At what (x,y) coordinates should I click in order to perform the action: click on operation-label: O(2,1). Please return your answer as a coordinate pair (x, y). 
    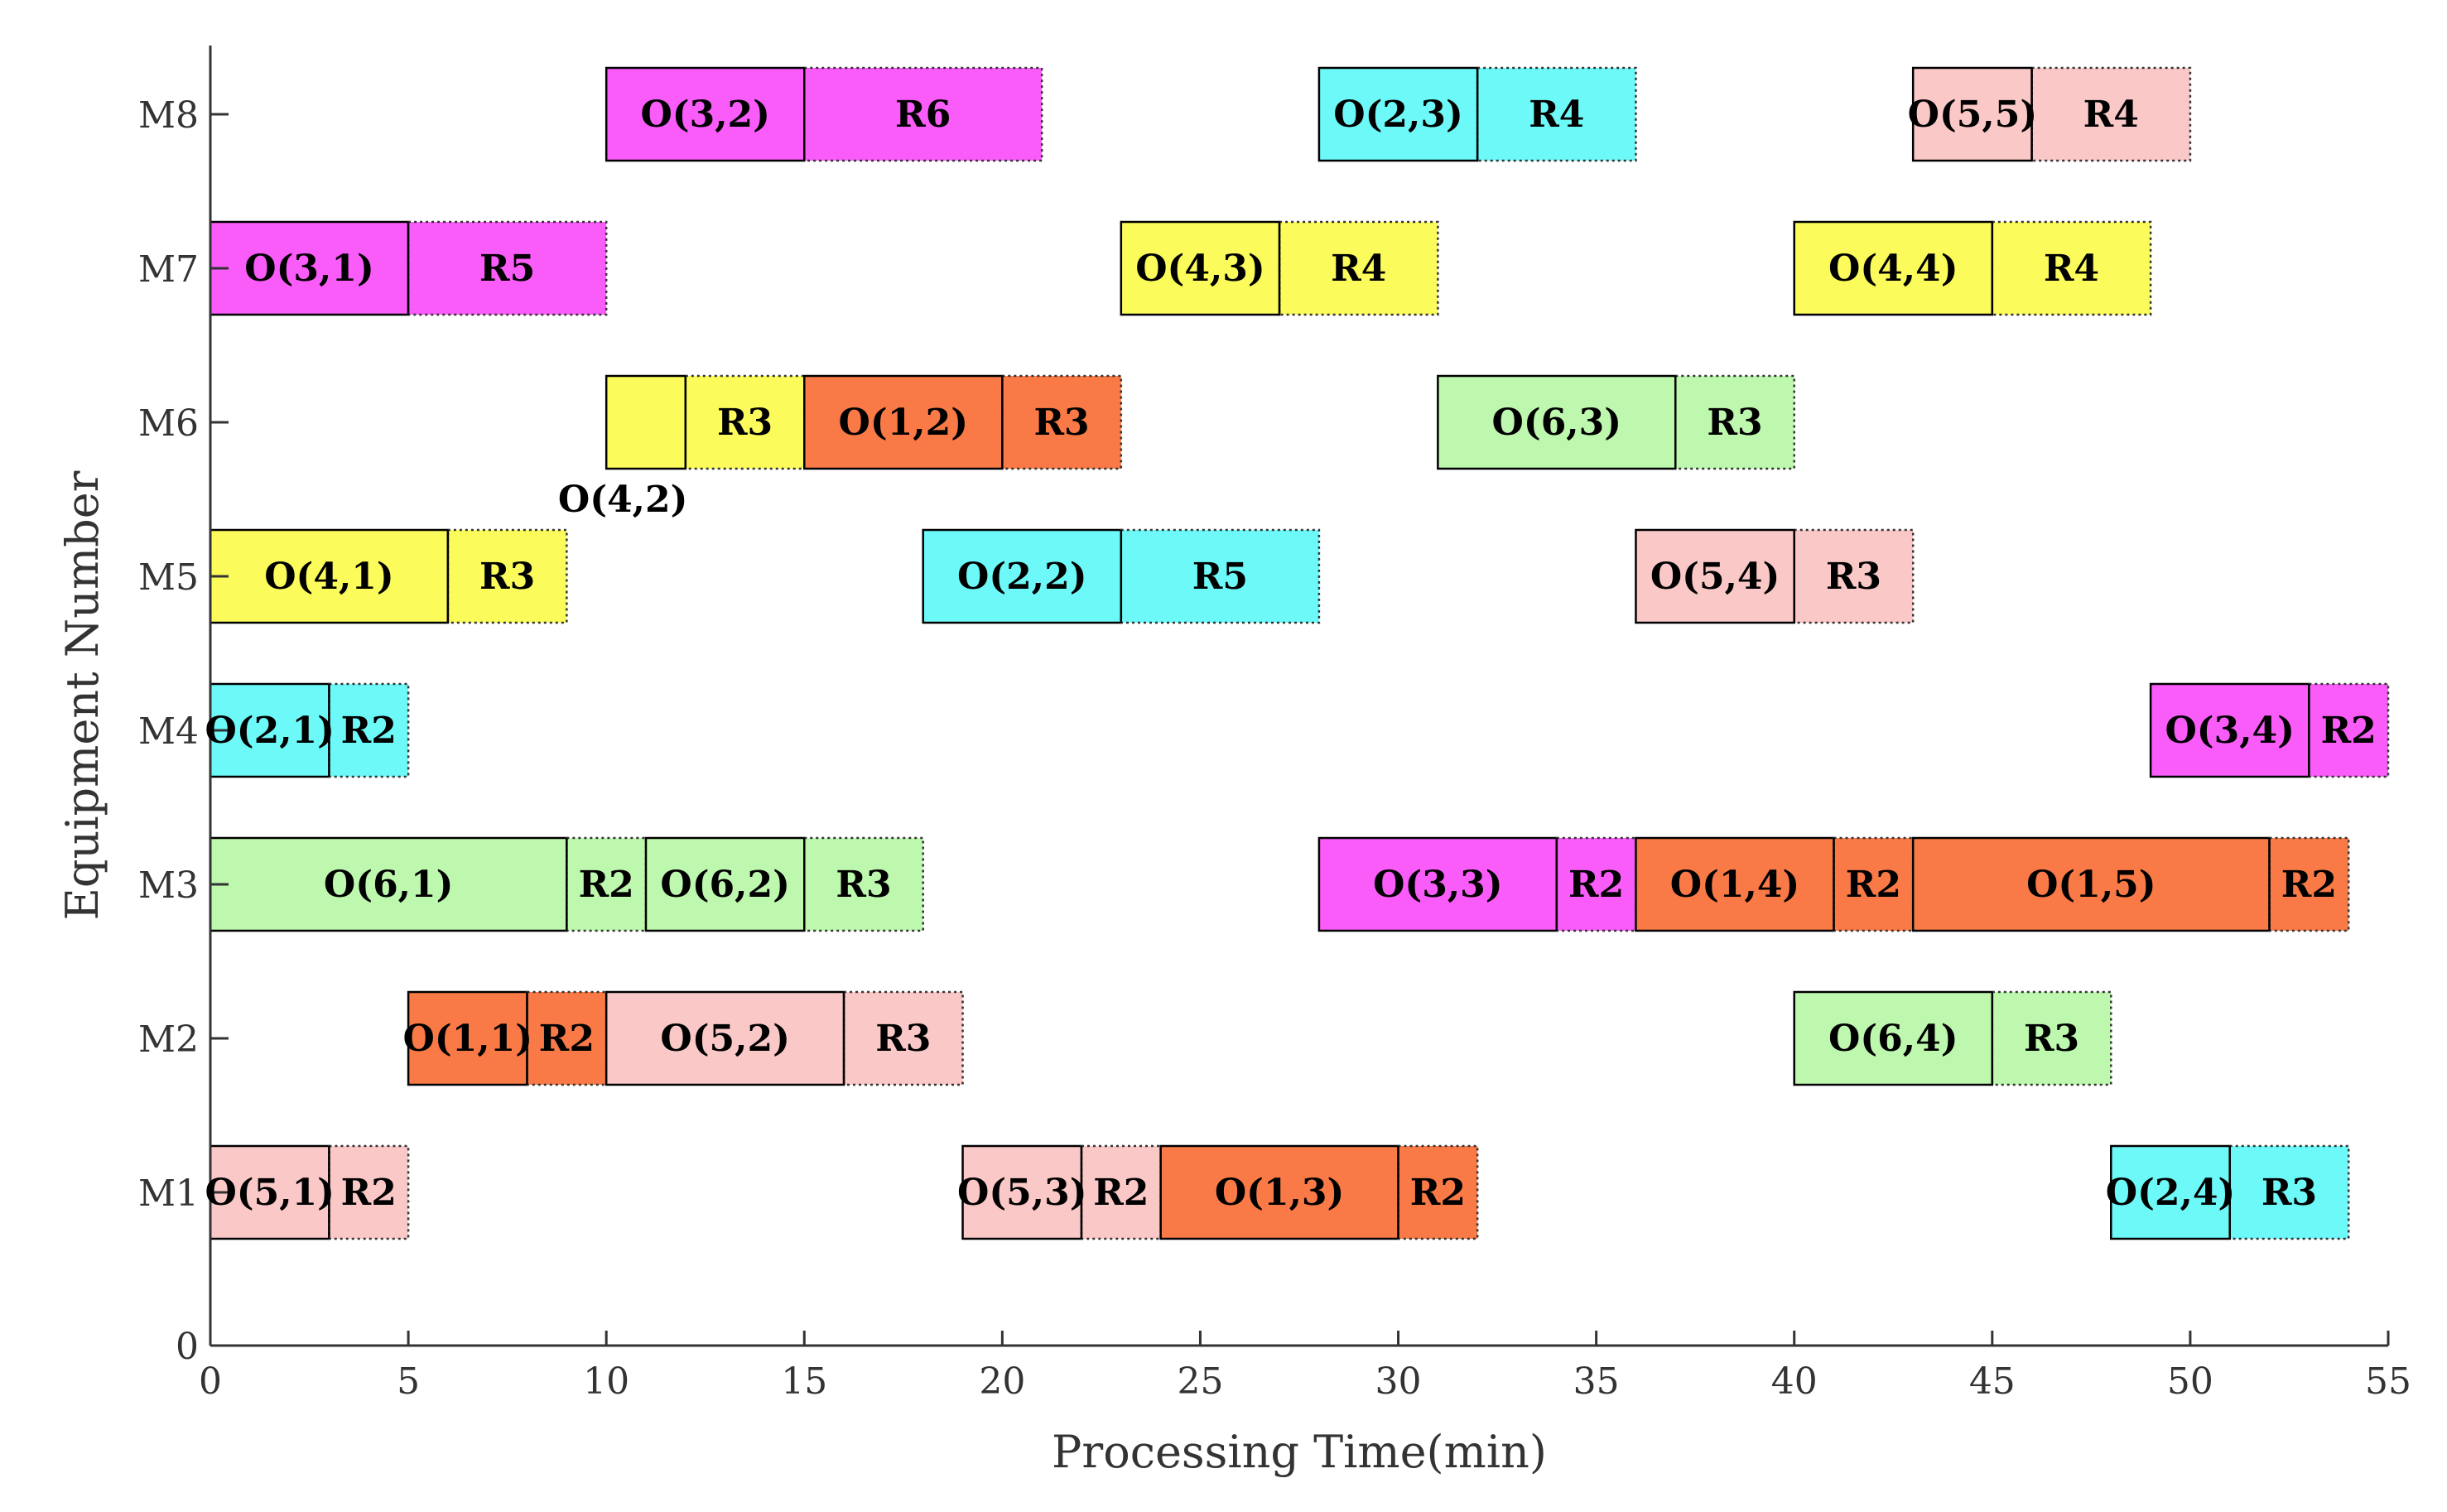
    Looking at the image, I should click on (270, 731).